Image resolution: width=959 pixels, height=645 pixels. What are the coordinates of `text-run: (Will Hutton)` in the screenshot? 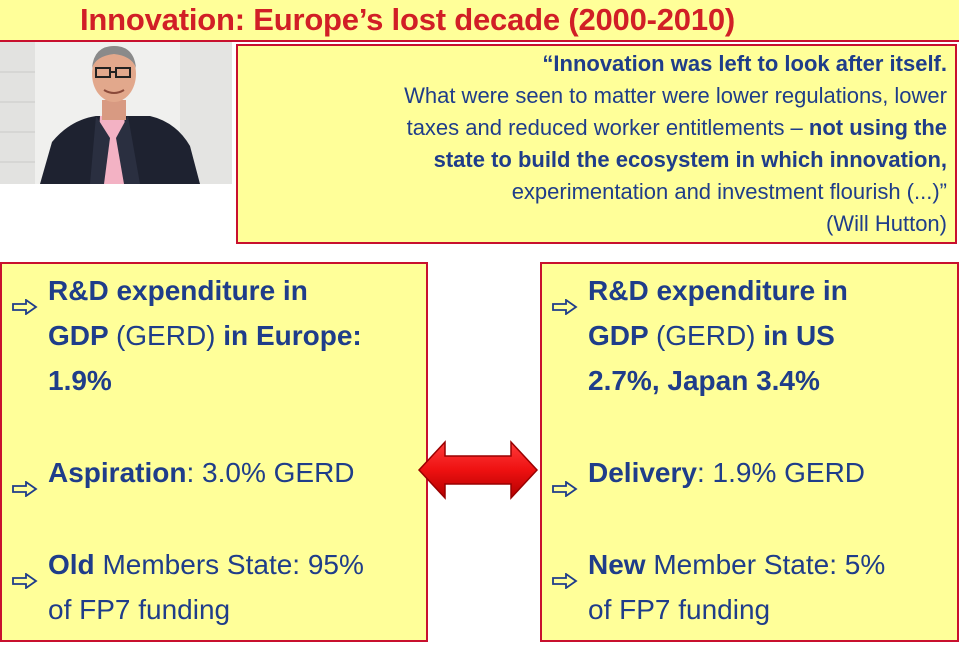 It's located at (886, 223).